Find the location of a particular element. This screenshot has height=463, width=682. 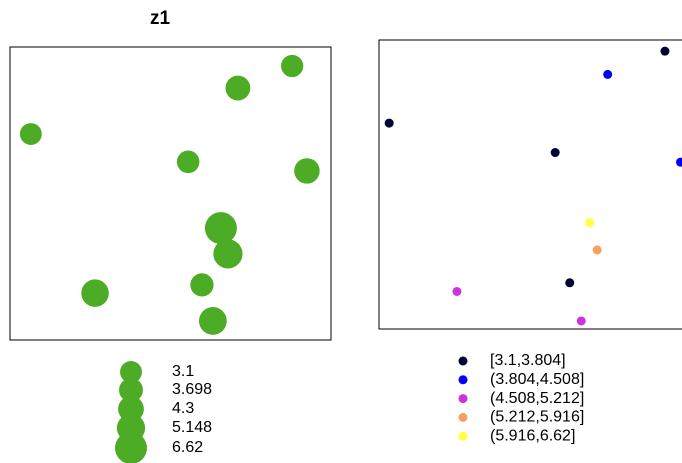

legend-label: 4.3 is located at coordinates (183, 408).